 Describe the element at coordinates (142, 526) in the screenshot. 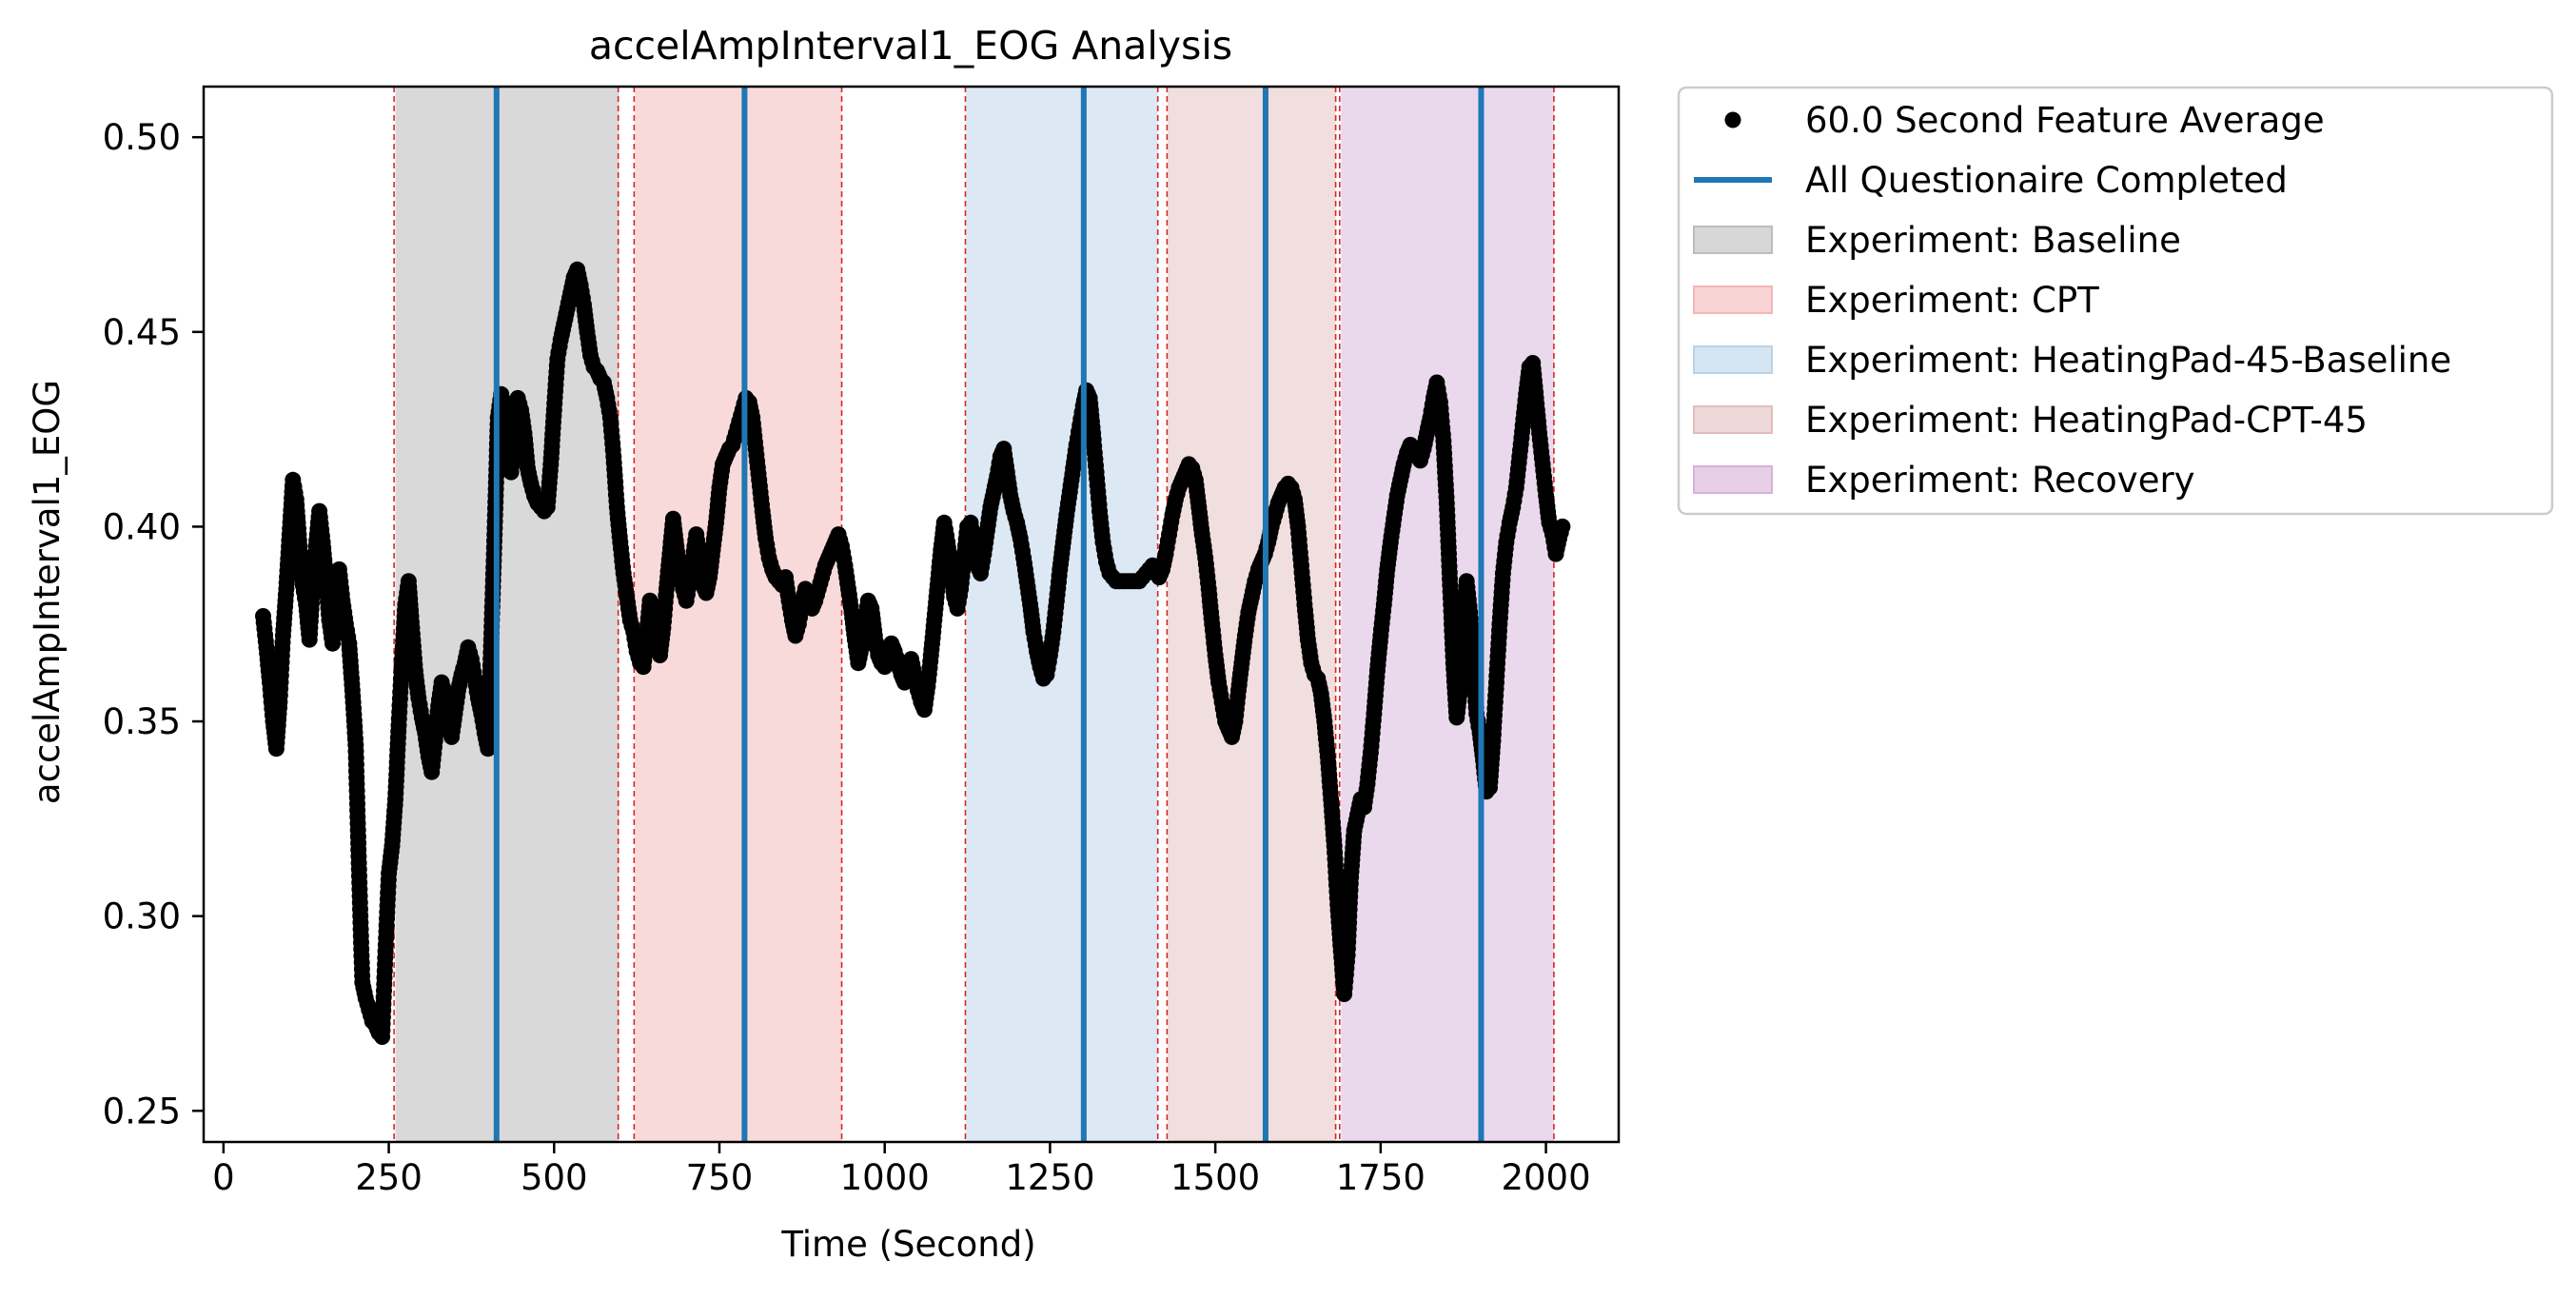

I see `y-tick-label: 0.40` at that location.